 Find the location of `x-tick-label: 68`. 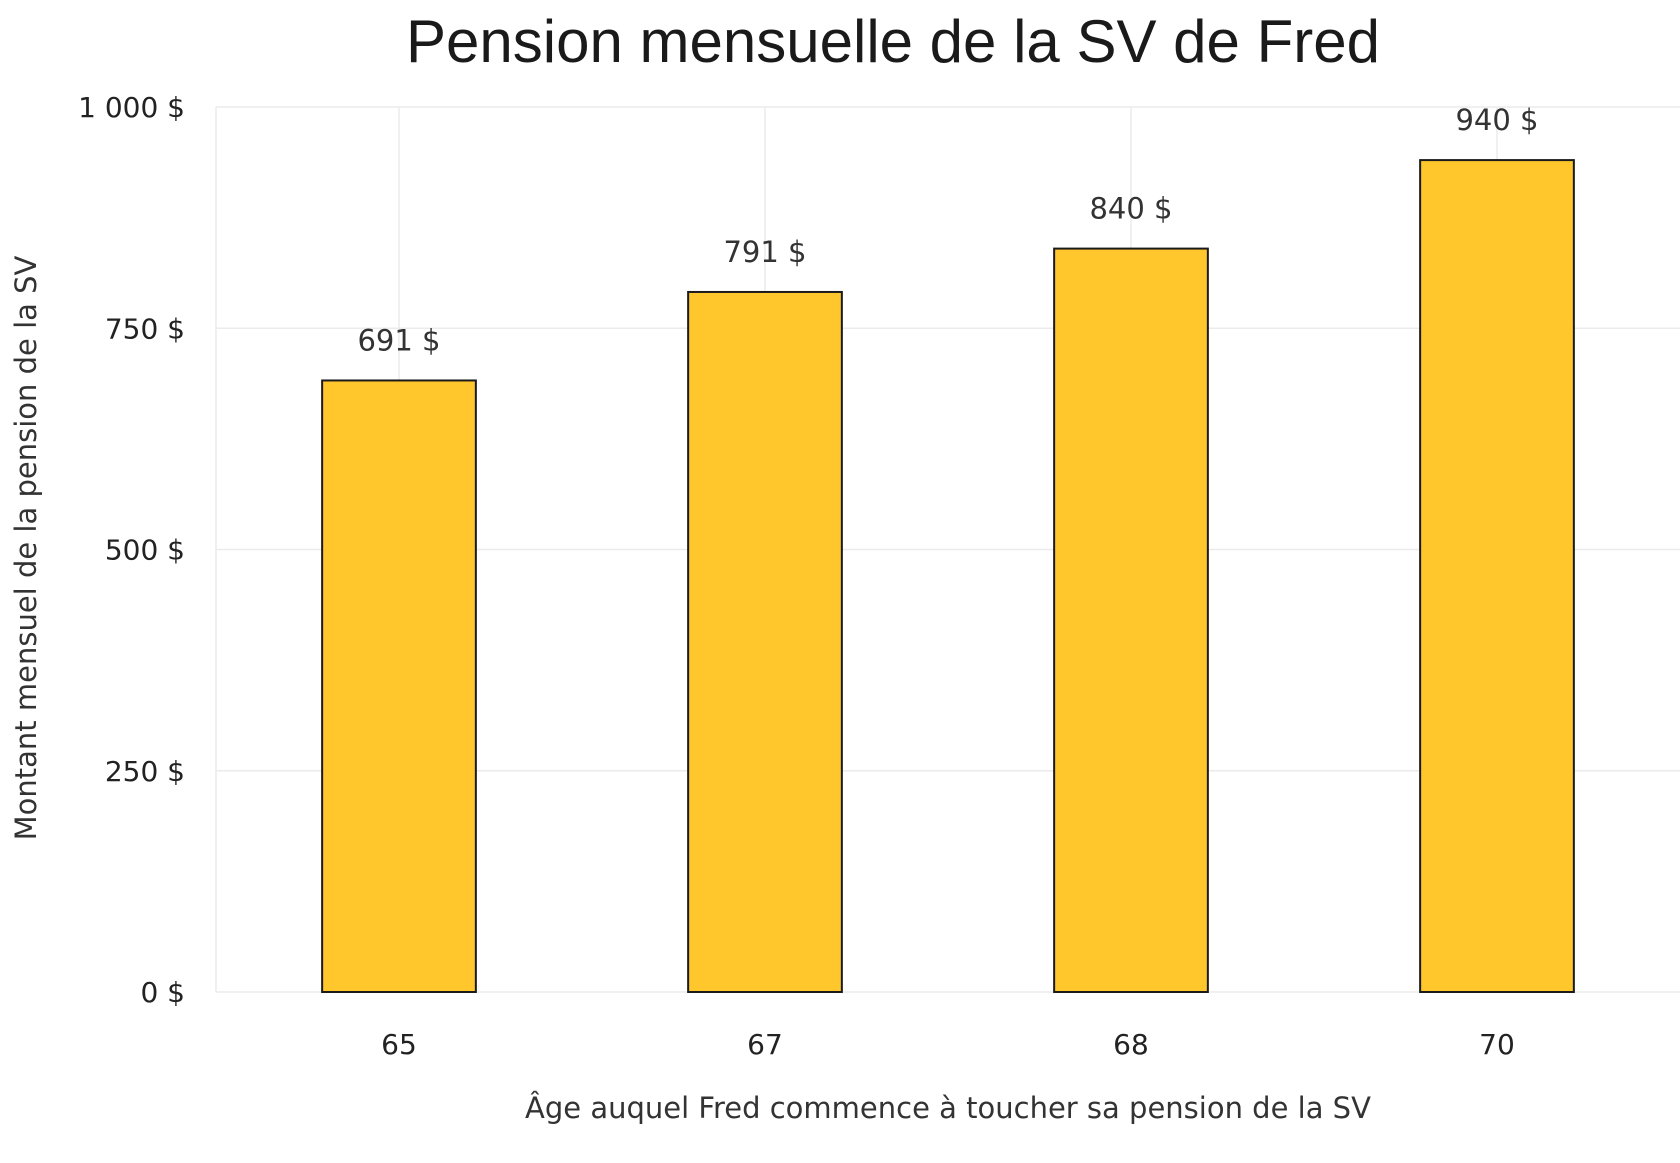

x-tick-label: 68 is located at coordinates (1131, 1044).